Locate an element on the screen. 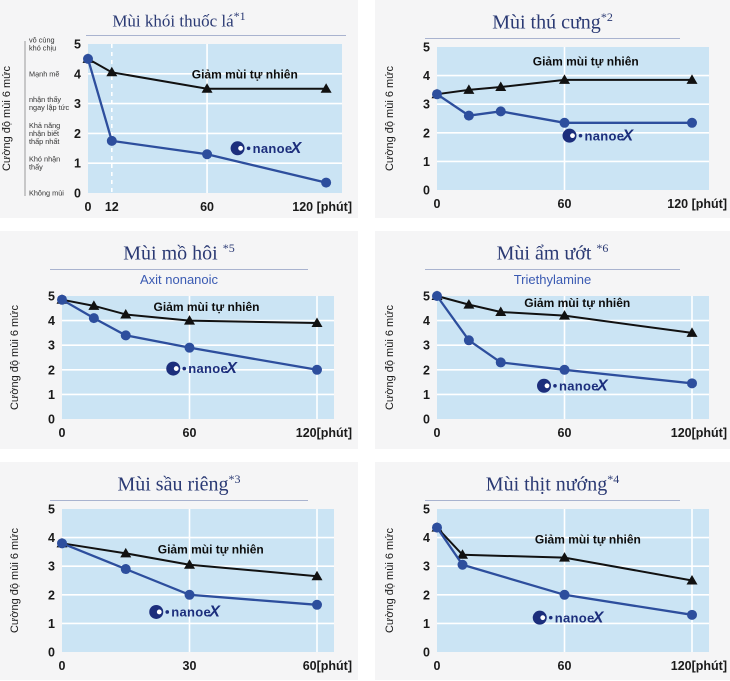  series-natural-line is located at coordinates (207, 73).